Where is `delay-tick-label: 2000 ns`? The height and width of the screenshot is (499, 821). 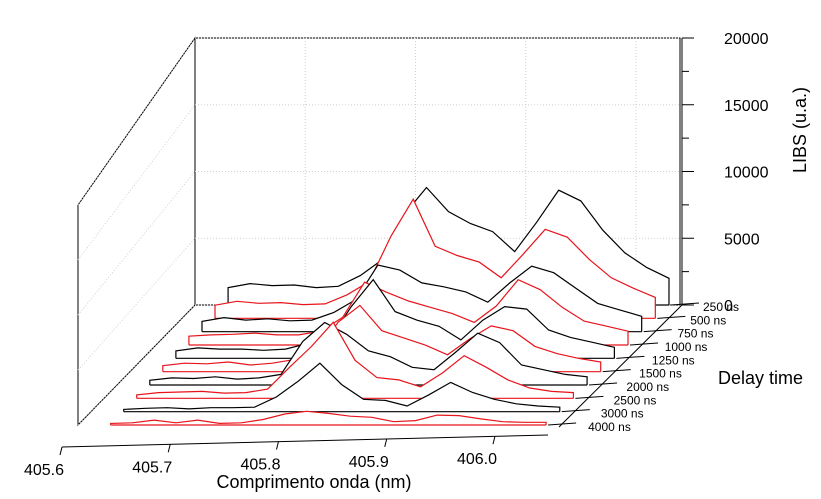
delay-tick-label: 2000 ns is located at coordinates (647, 387).